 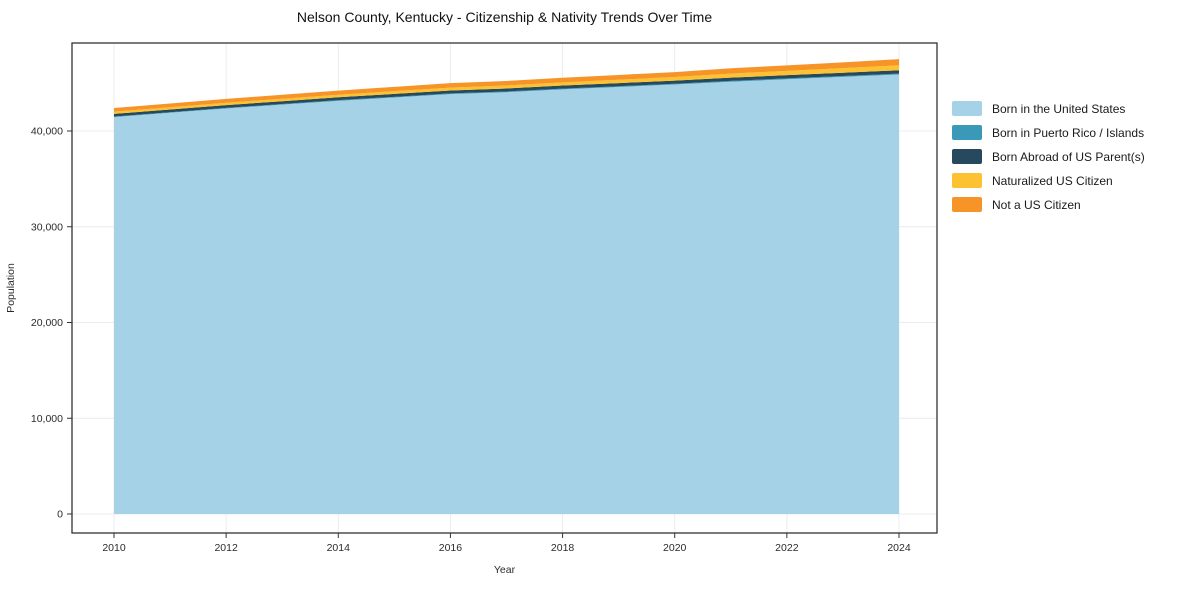 I want to click on legend-label: Born in Puerto Rico / Islands, so click(x=1068, y=132).